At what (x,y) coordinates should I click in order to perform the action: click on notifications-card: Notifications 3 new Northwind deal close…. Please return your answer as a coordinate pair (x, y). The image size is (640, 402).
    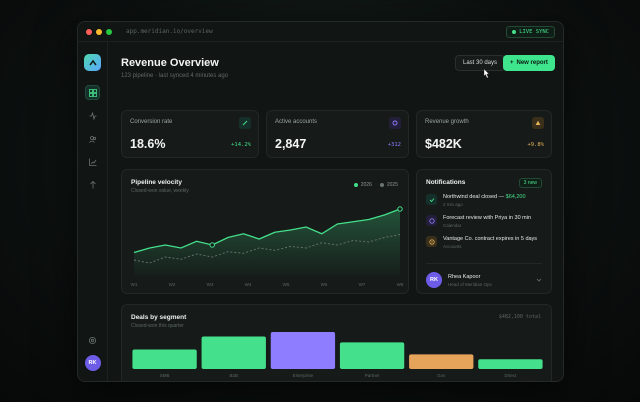
    Looking at the image, I should click on (484, 231).